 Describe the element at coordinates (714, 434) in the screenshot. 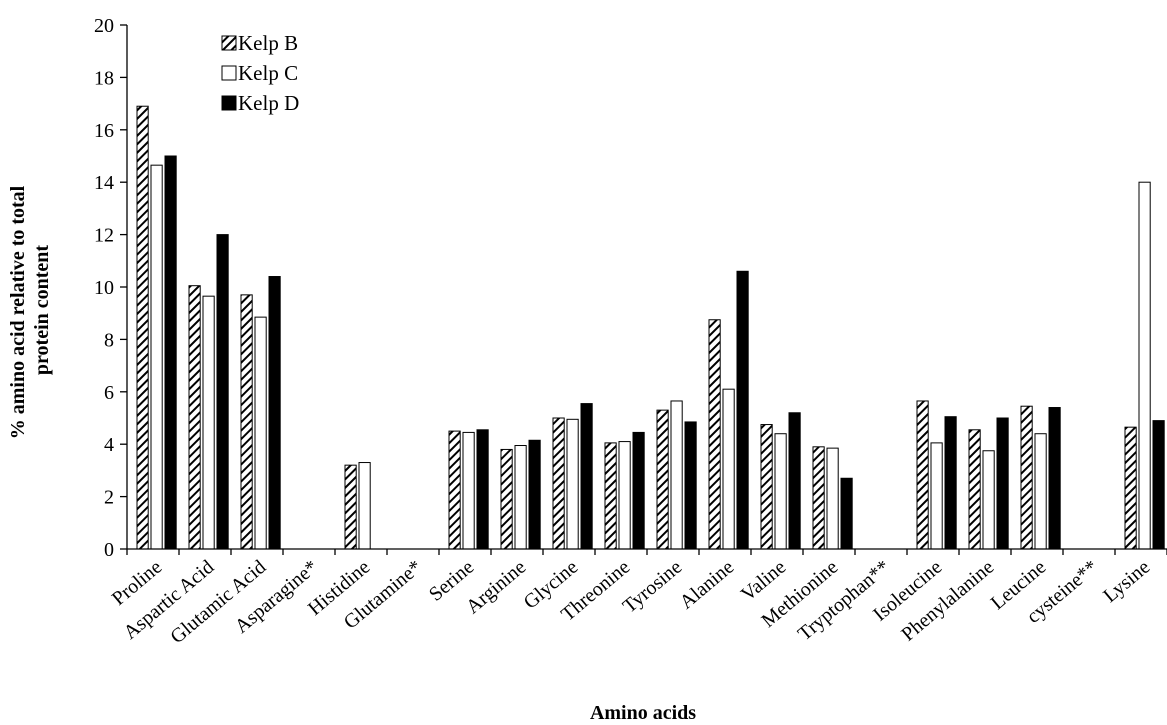

I see `bar-kelp-b-alanine` at that location.